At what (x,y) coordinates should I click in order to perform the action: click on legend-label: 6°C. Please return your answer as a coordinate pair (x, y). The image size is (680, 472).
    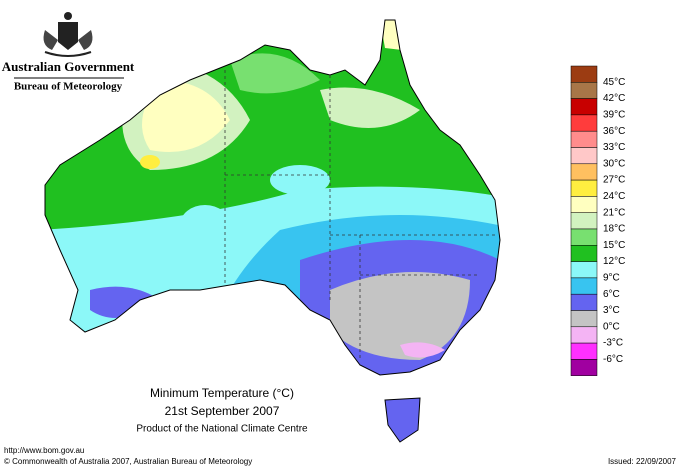
    Looking at the image, I should click on (611, 294).